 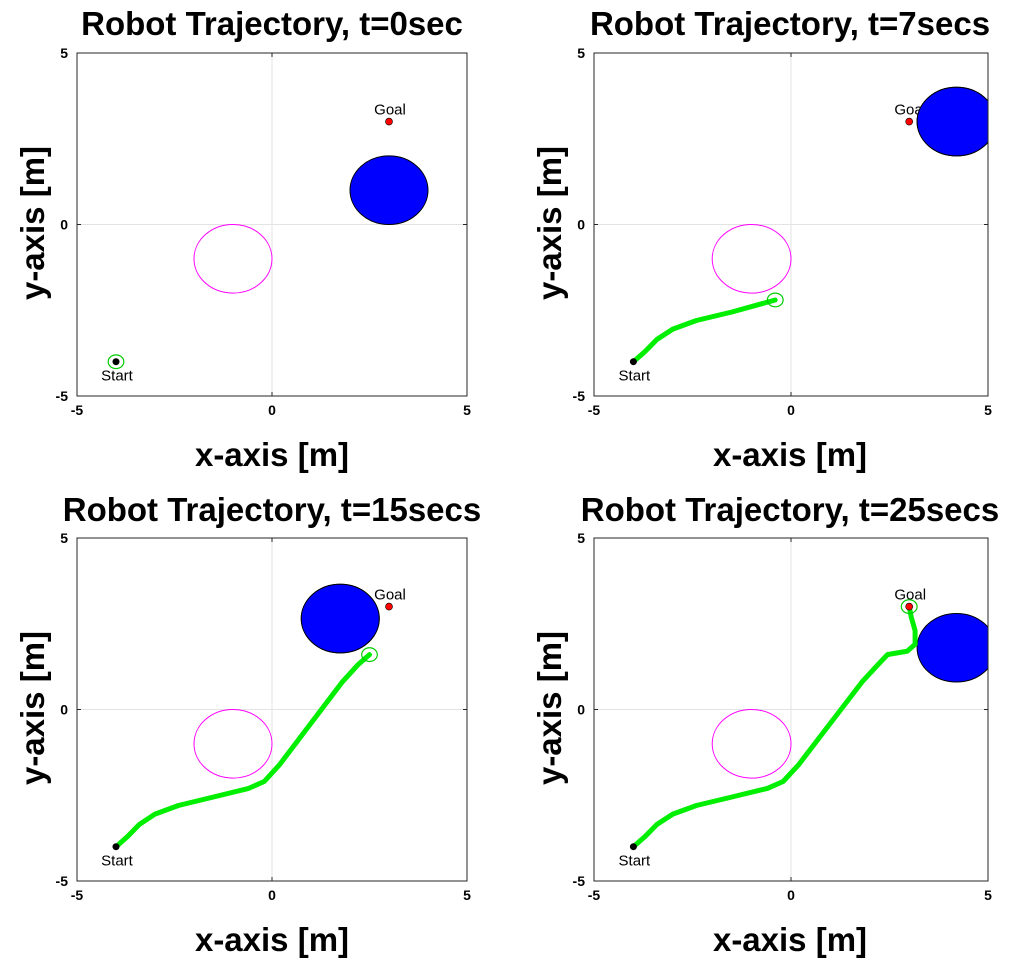 I want to click on chart-title: Robot Trajectory, t=15secs, so click(x=272, y=509).